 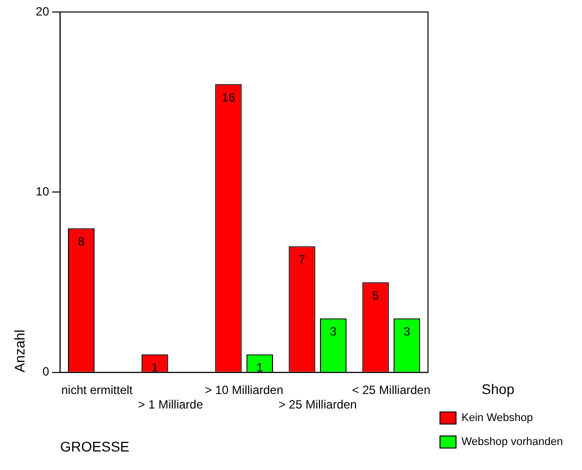 What do you see at coordinates (498, 389) in the screenshot?
I see `legend-title: Shop` at bounding box center [498, 389].